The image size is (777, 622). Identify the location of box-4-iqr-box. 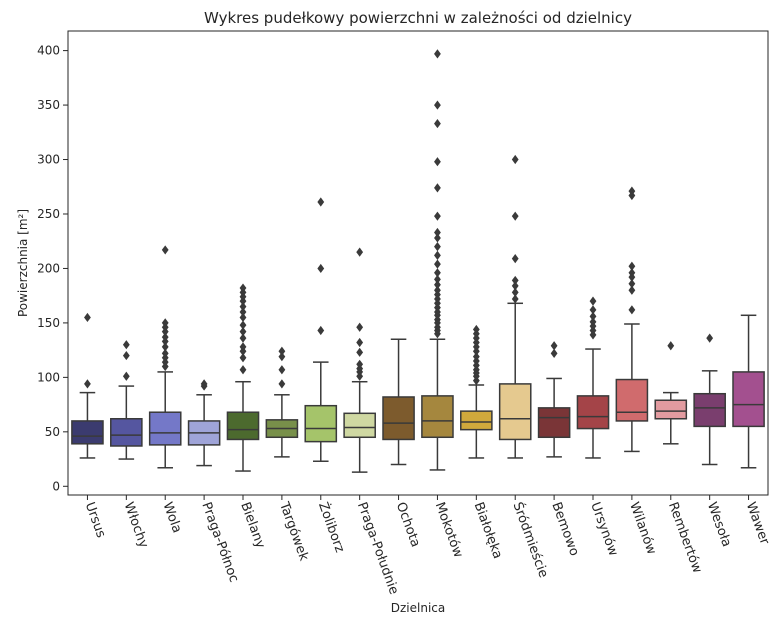
(243, 426).